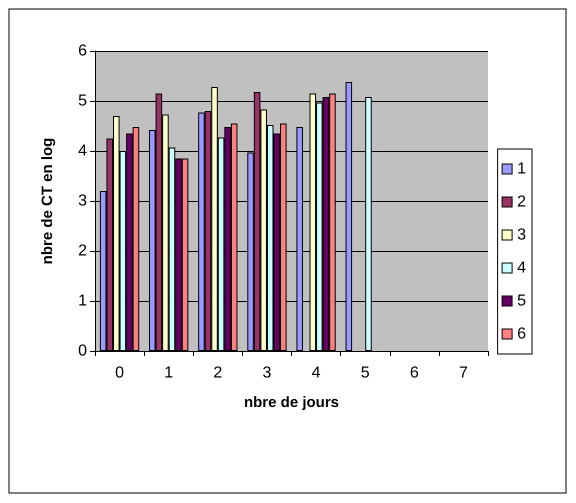  Describe the element at coordinates (316, 373) in the screenshot. I see `x-tick-label: 4` at that location.